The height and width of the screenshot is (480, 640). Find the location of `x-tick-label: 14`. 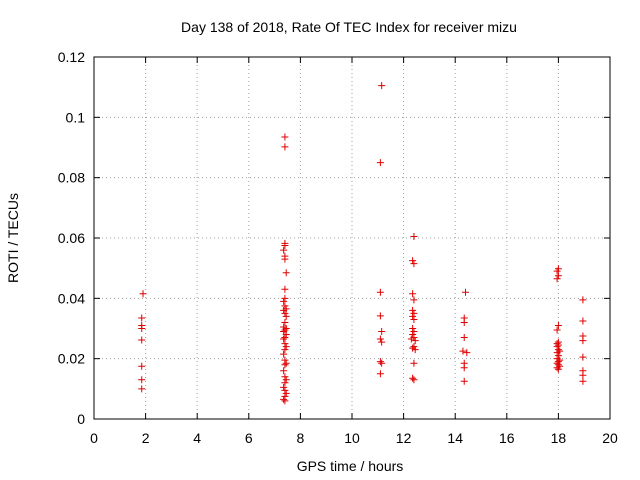

x-tick-label: 14 is located at coordinates (455, 438).